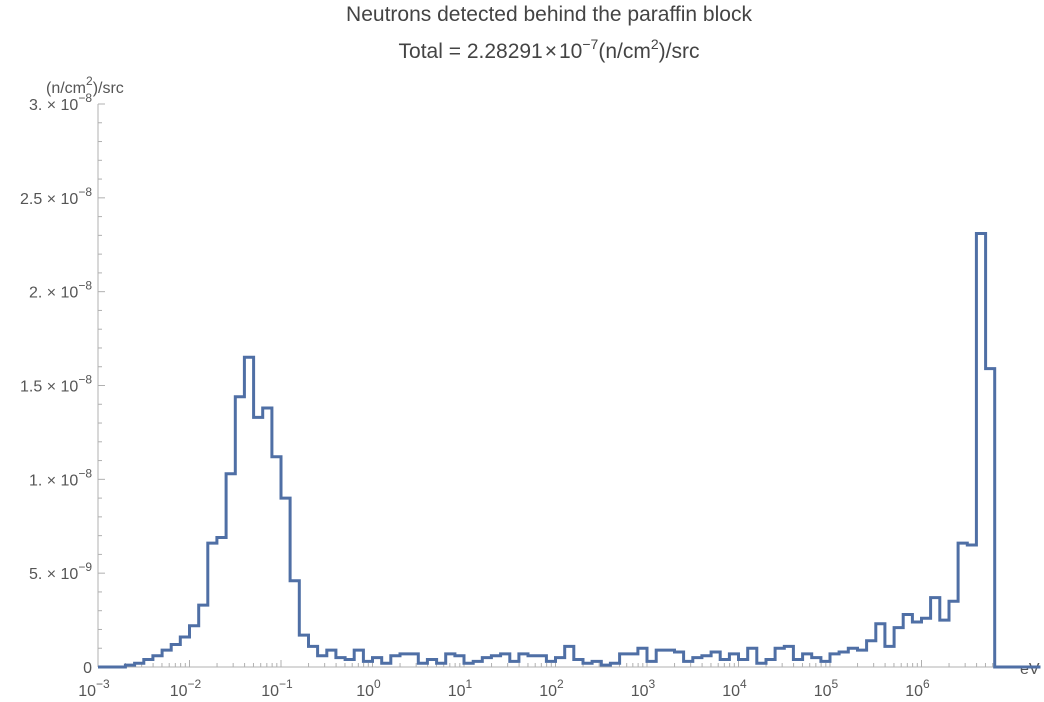 This screenshot has width=1044, height=702. Describe the element at coordinates (60, 571) in the screenshot. I see `y-tick-label: 5. × 10−9` at that location.